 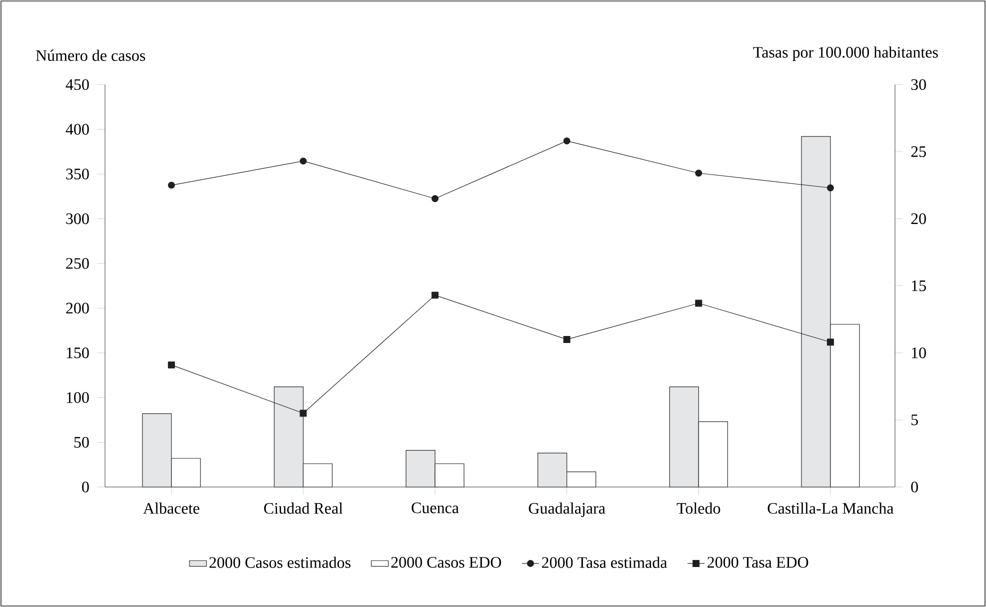 What do you see at coordinates (845, 53) in the screenshot?
I see `y2-axis-title: Tasas por 100.000 habitantes` at bounding box center [845, 53].